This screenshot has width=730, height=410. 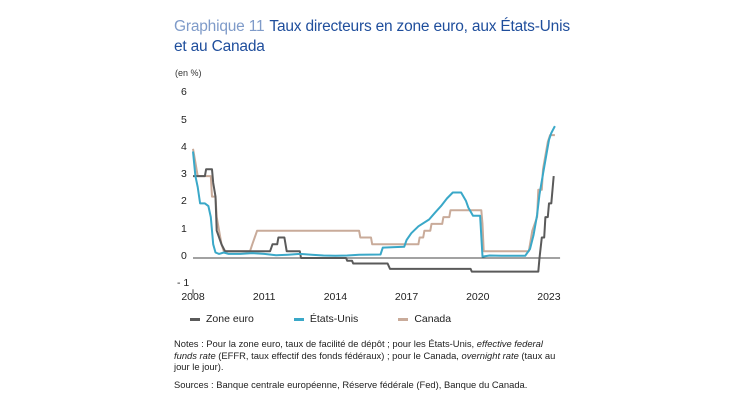 I want to click on y-tick-label: 5, so click(x=184, y=119).